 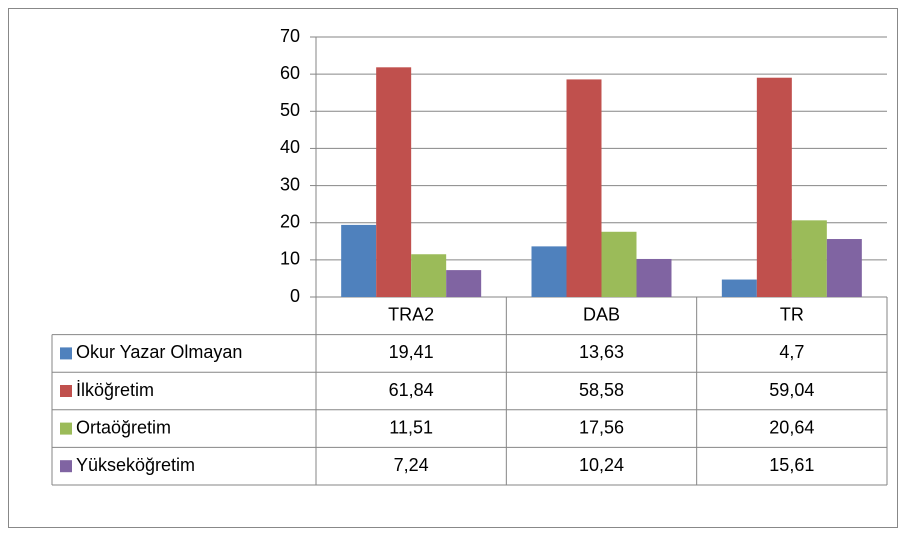 I want to click on legend-label: Okur Yazar Olmayan, so click(x=159, y=352).